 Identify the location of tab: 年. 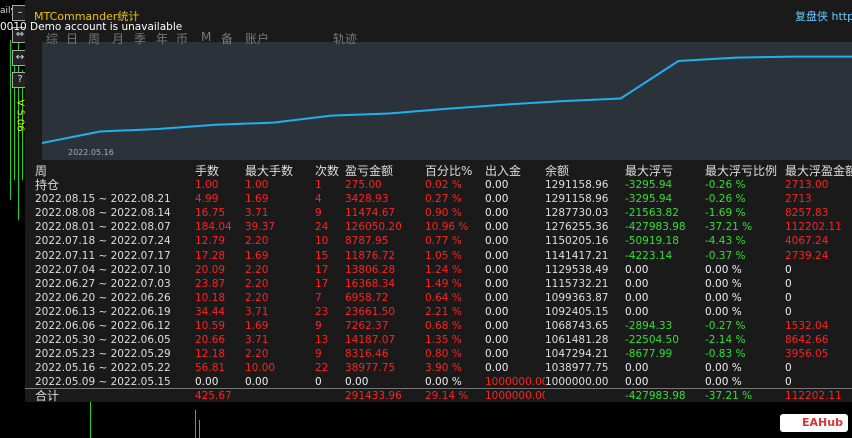
(162, 39).